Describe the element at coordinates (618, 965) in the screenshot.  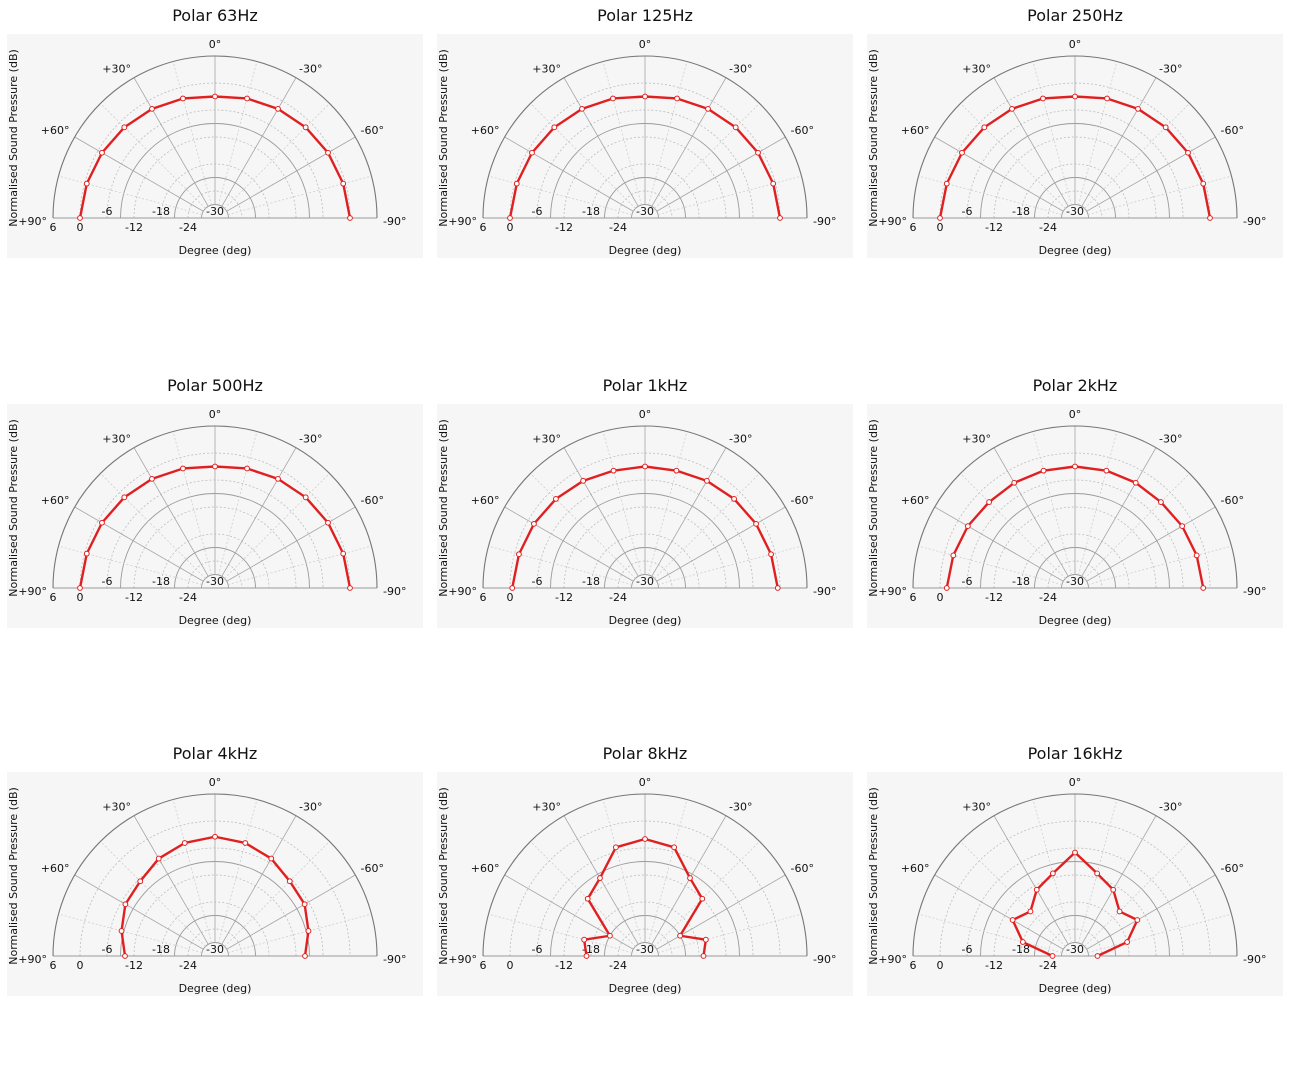
I see `radial-tick-label: -24` at that location.